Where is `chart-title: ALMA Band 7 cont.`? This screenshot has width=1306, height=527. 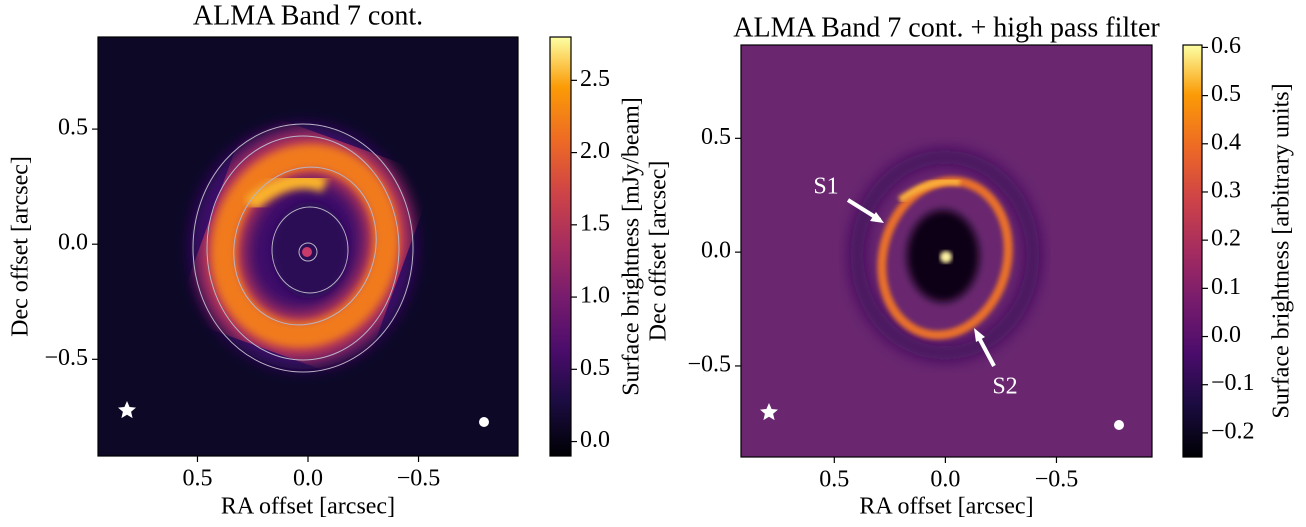 chart-title: ALMA Band 7 cont. is located at coordinates (308, 15).